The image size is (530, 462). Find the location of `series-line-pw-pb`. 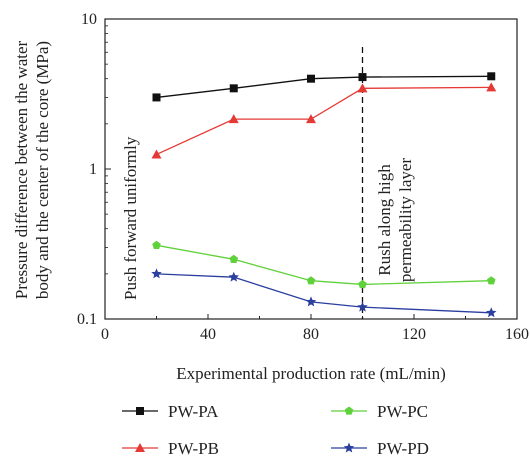

series-line-pw-pb is located at coordinates (324, 121).